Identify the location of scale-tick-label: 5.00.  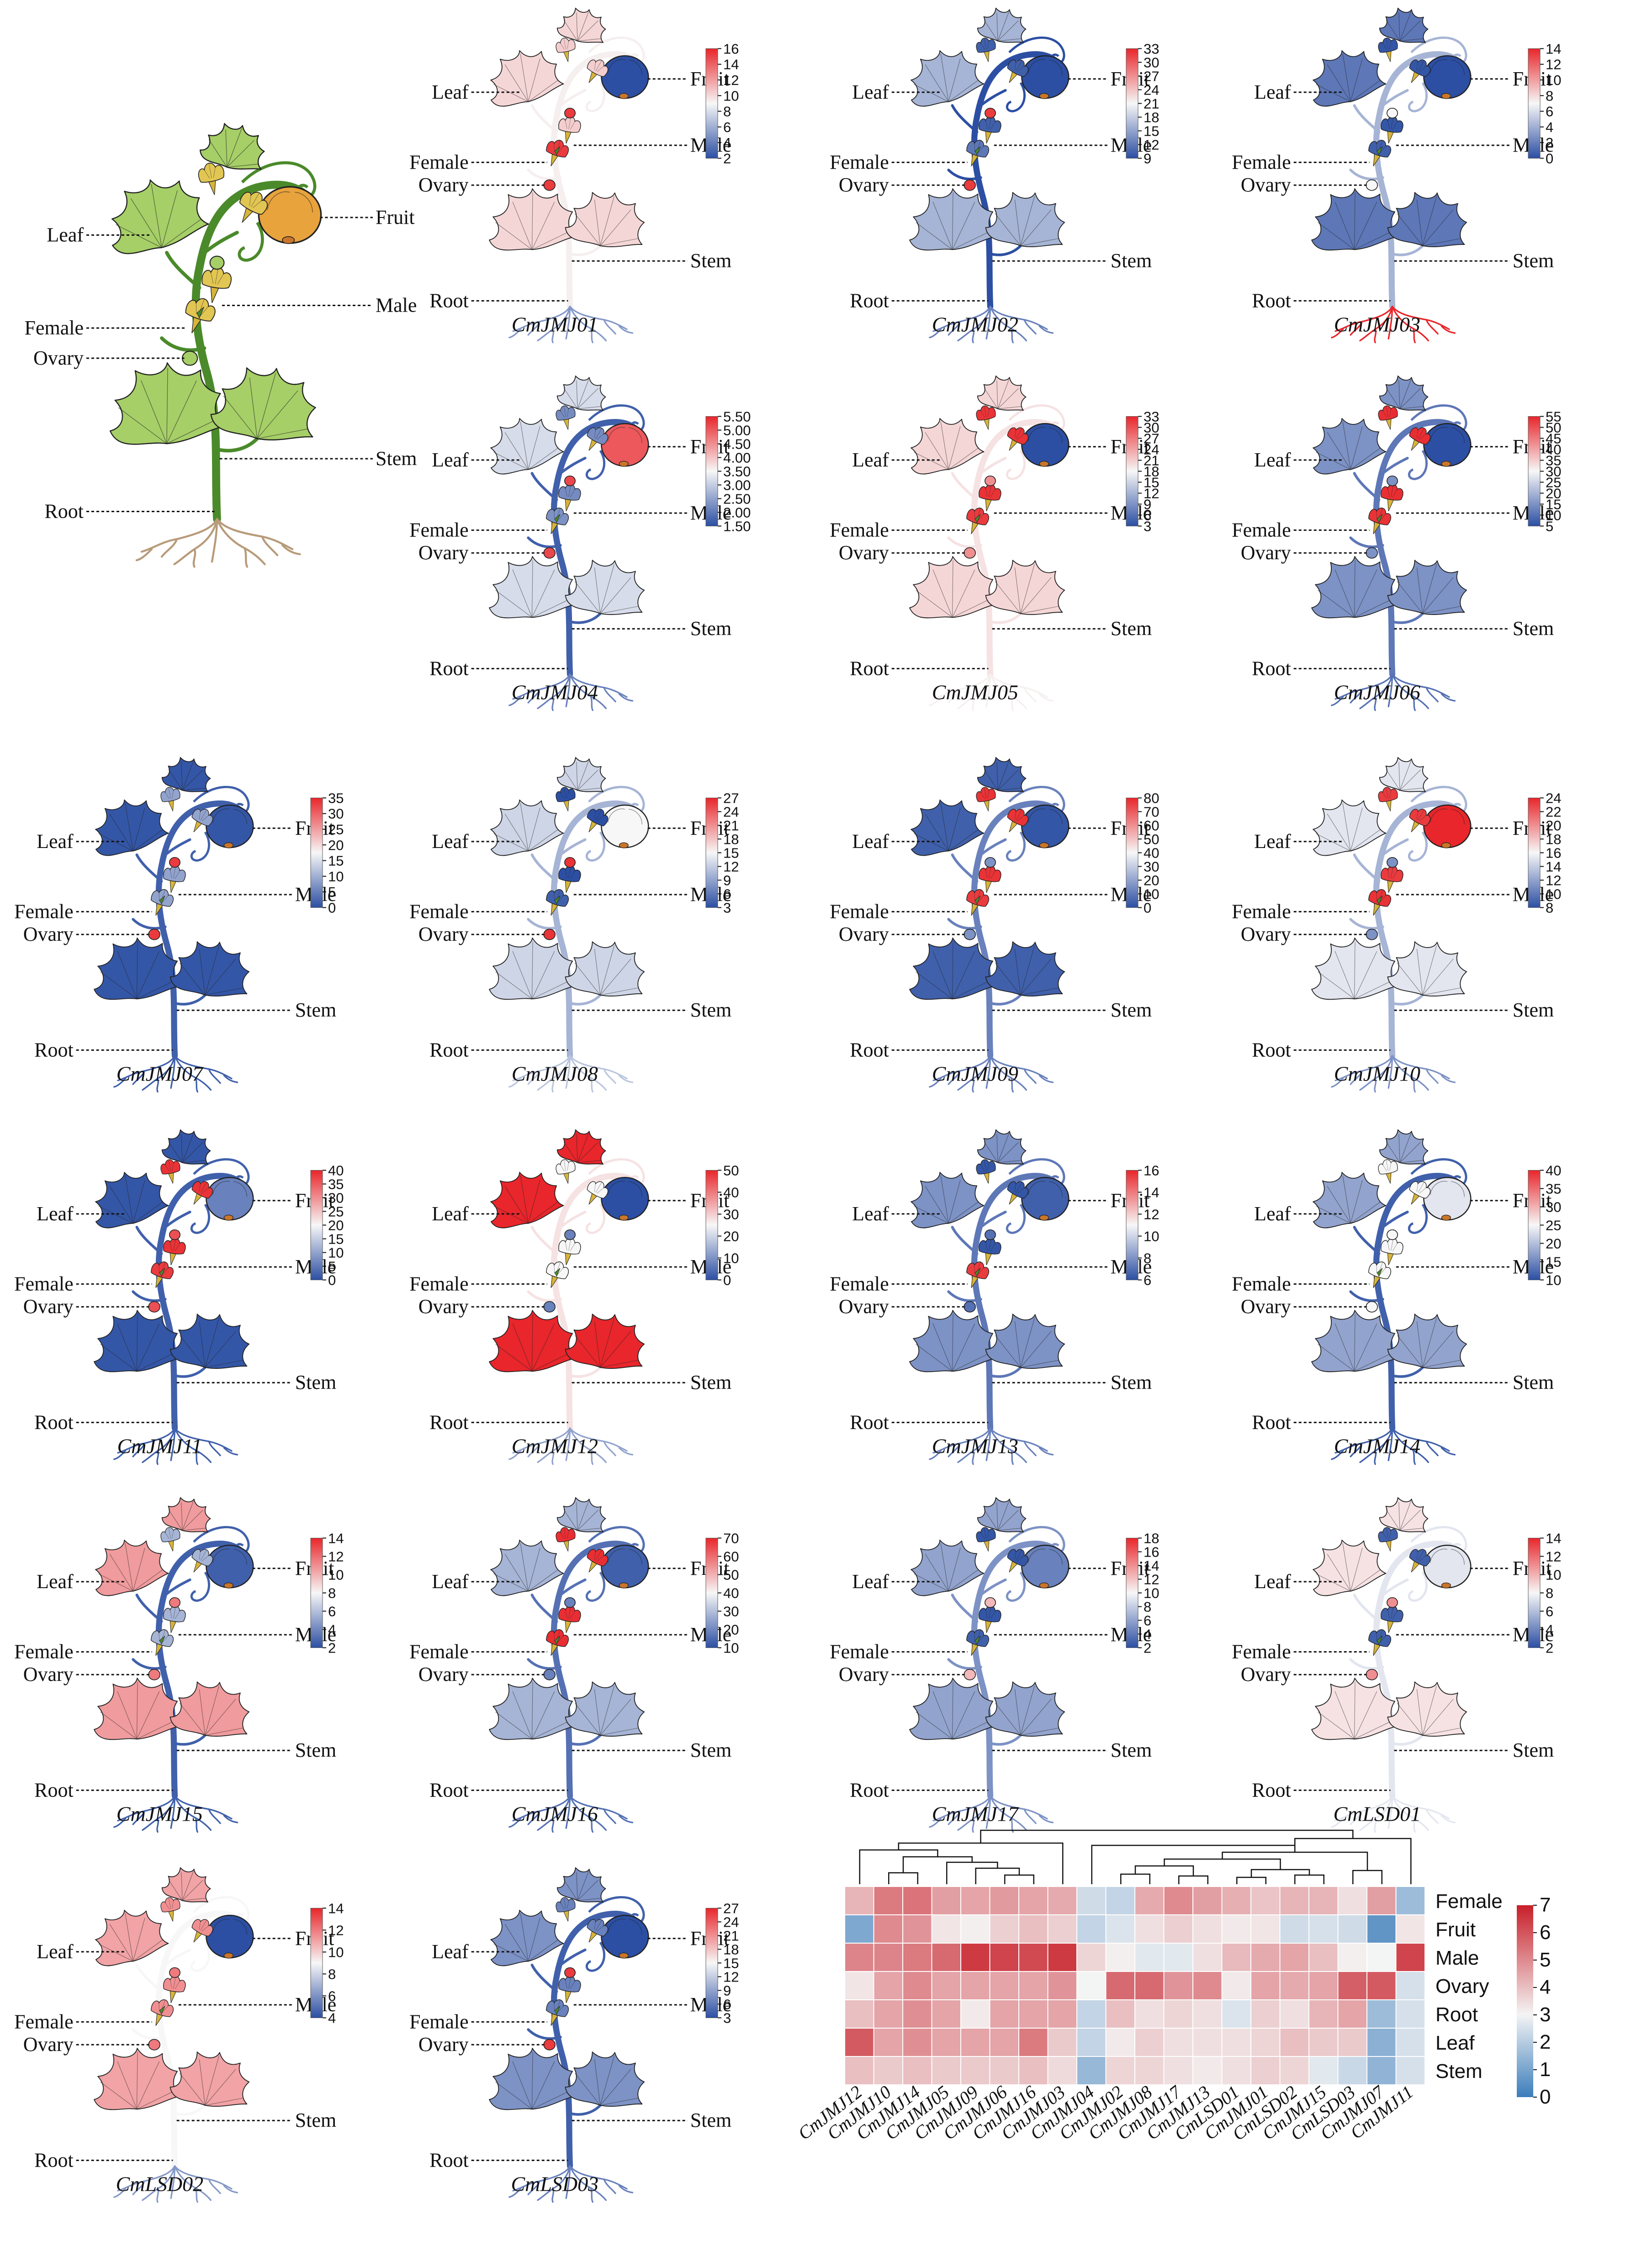
(737, 430).